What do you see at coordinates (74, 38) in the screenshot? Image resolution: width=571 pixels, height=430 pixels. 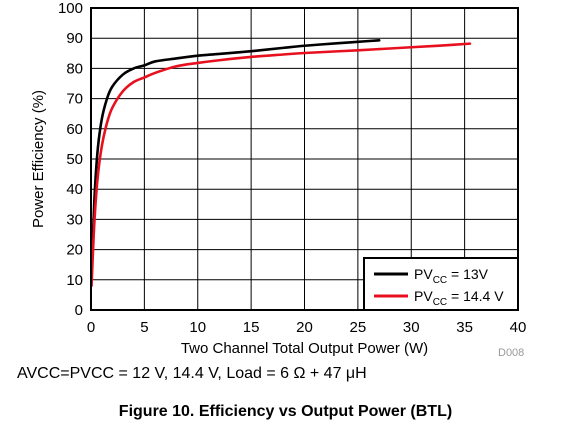 I see `y-tick-label: 90` at bounding box center [74, 38].